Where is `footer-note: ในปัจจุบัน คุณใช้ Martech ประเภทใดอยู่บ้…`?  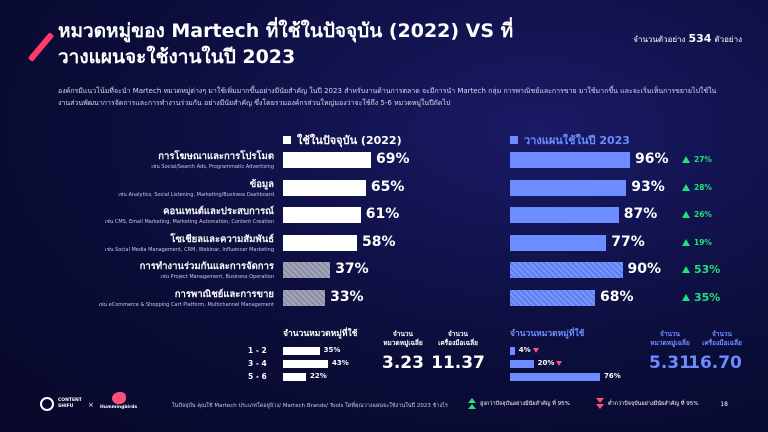 footer-note: ในปัจจุบัน คุณใช้ Martech ประเภทใดอยู่บ้… is located at coordinates (310, 406).